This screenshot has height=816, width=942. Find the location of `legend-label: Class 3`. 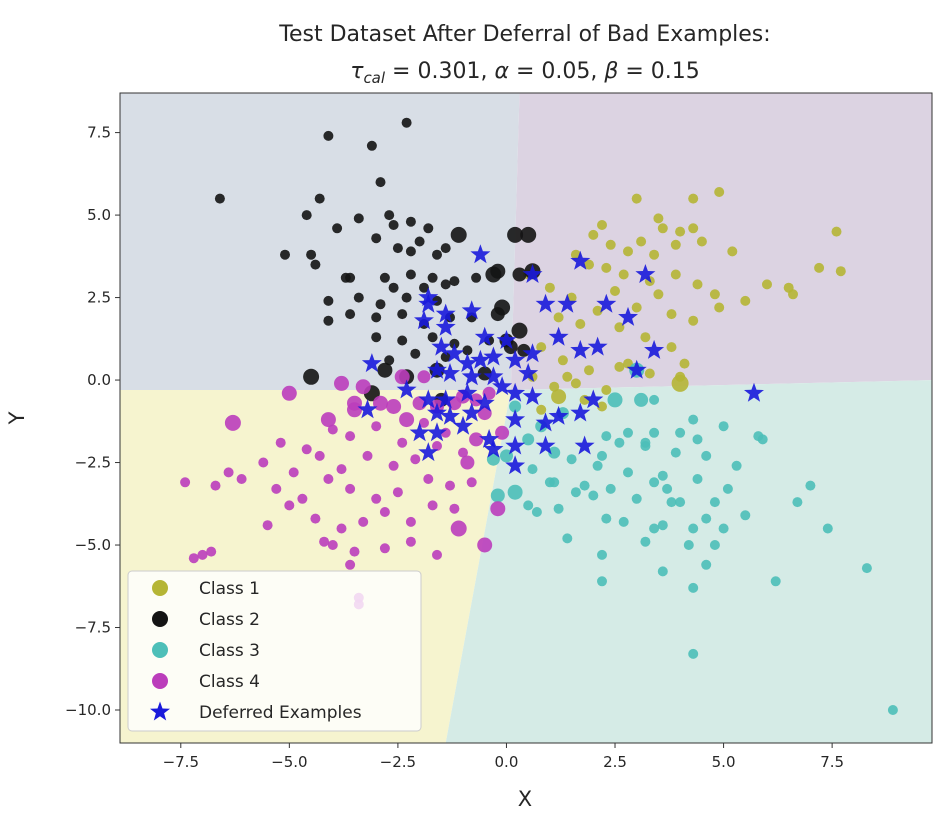

legend-label: Class 3 is located at coordinates (229, 651).